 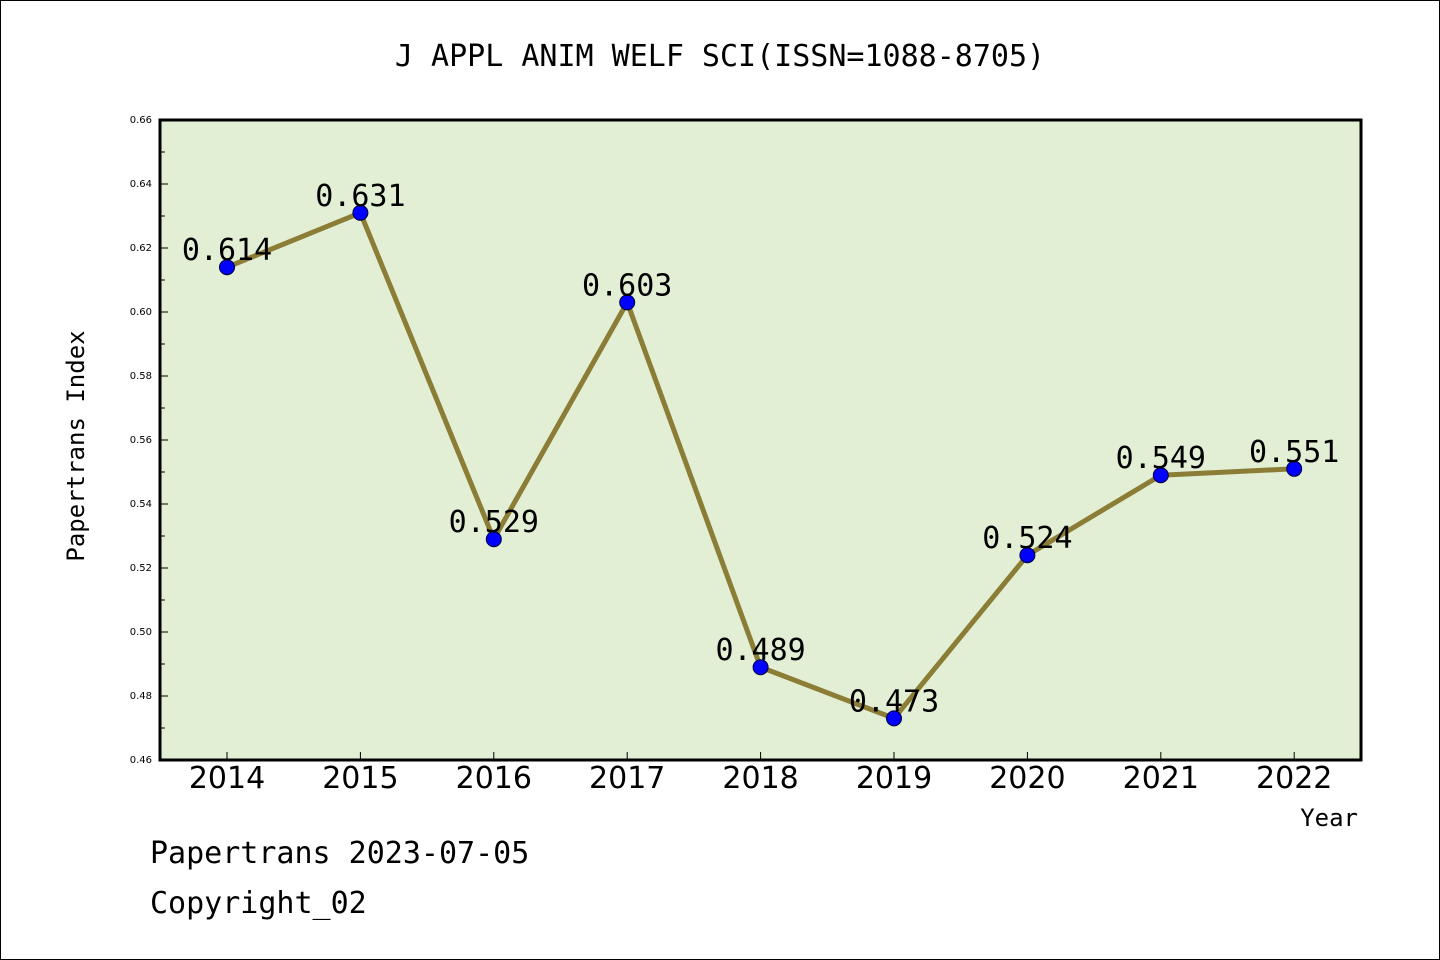 What do you see at coordinates (360, 196) in the screenshot?
I see `data-label: 0.631` at bounding box center [360, 196].